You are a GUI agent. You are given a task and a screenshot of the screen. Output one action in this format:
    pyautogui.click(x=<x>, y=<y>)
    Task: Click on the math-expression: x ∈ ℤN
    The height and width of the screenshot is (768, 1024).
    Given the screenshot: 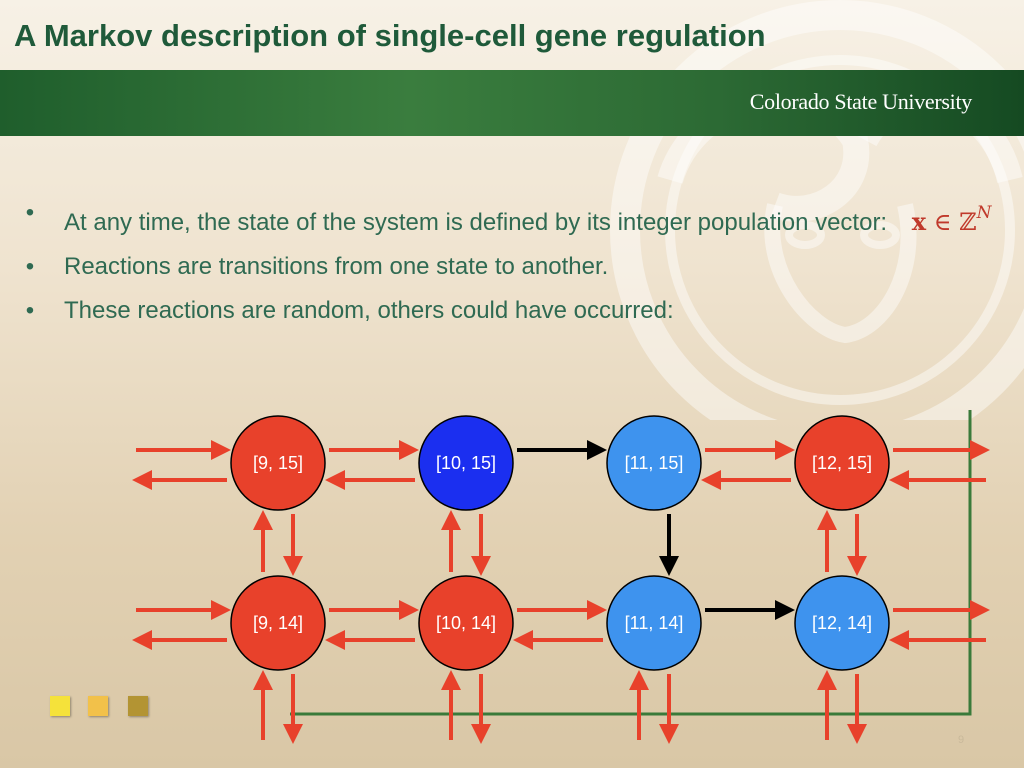 What is the action you would take?
    pyautogui.click(x=951, y=219)
    